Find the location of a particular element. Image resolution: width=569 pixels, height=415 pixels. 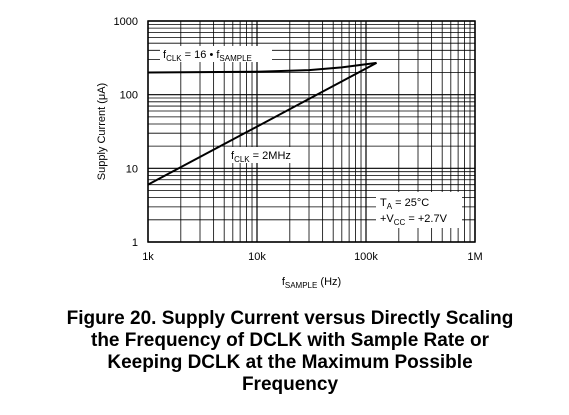

series-label: fCLK = 16 • fSAMPLE is located at coordinates (207, 56).